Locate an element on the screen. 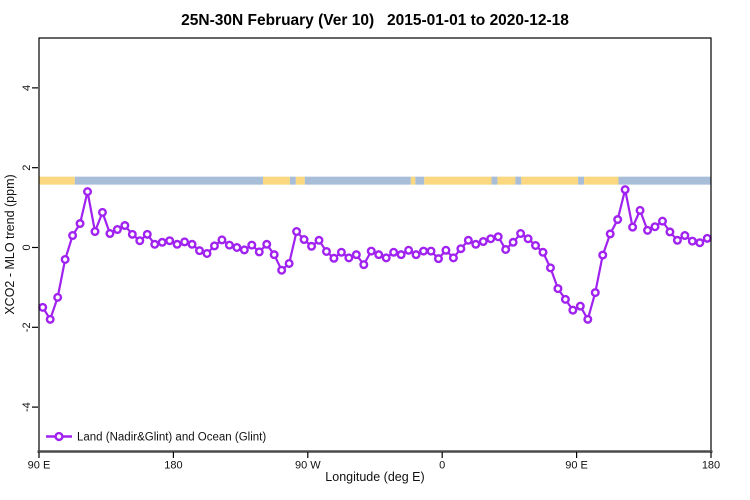 The image size is (750, 500). y-tick-label: 2 is located at coordinates (27, 168).